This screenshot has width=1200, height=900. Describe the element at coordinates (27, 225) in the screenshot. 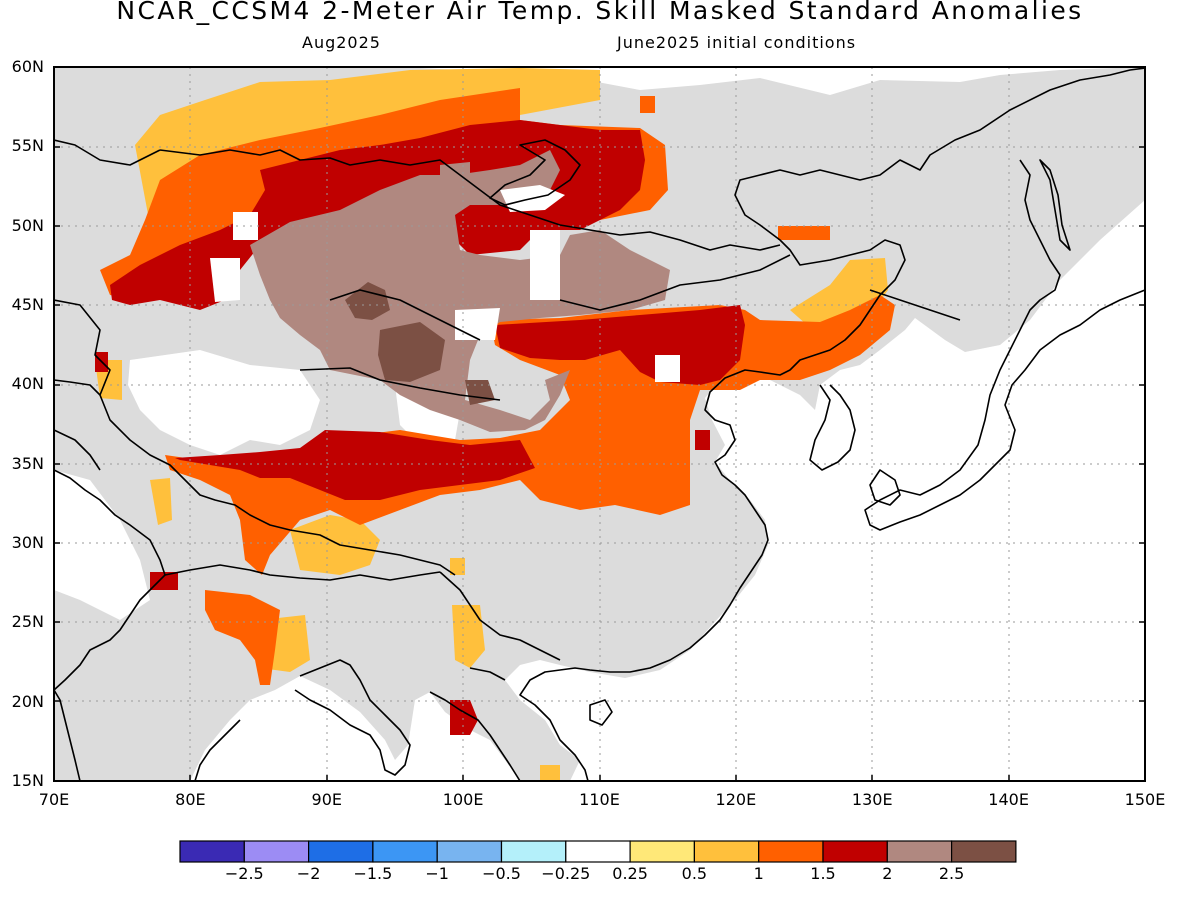

I see `lat-label: 50N` at that location.